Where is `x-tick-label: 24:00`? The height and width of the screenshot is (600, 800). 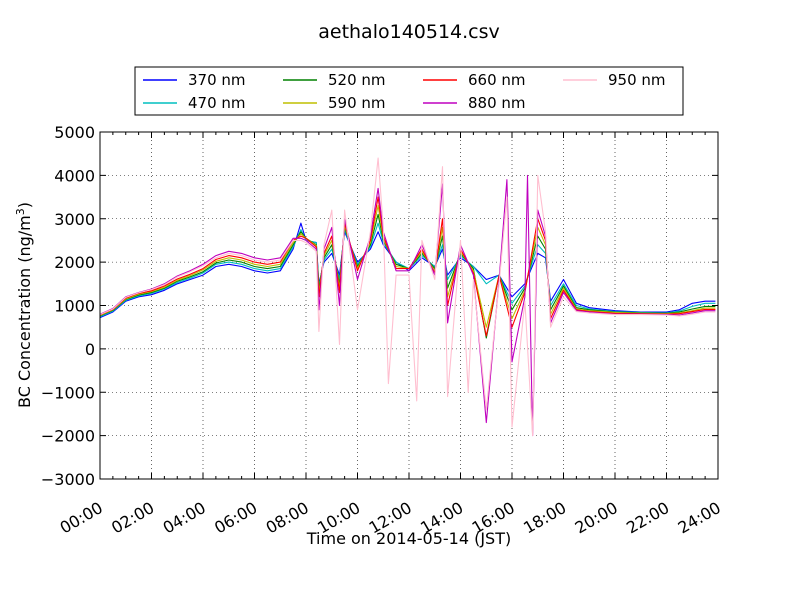
x-tick-label: 24:00 is located at coordinates (699, 518).